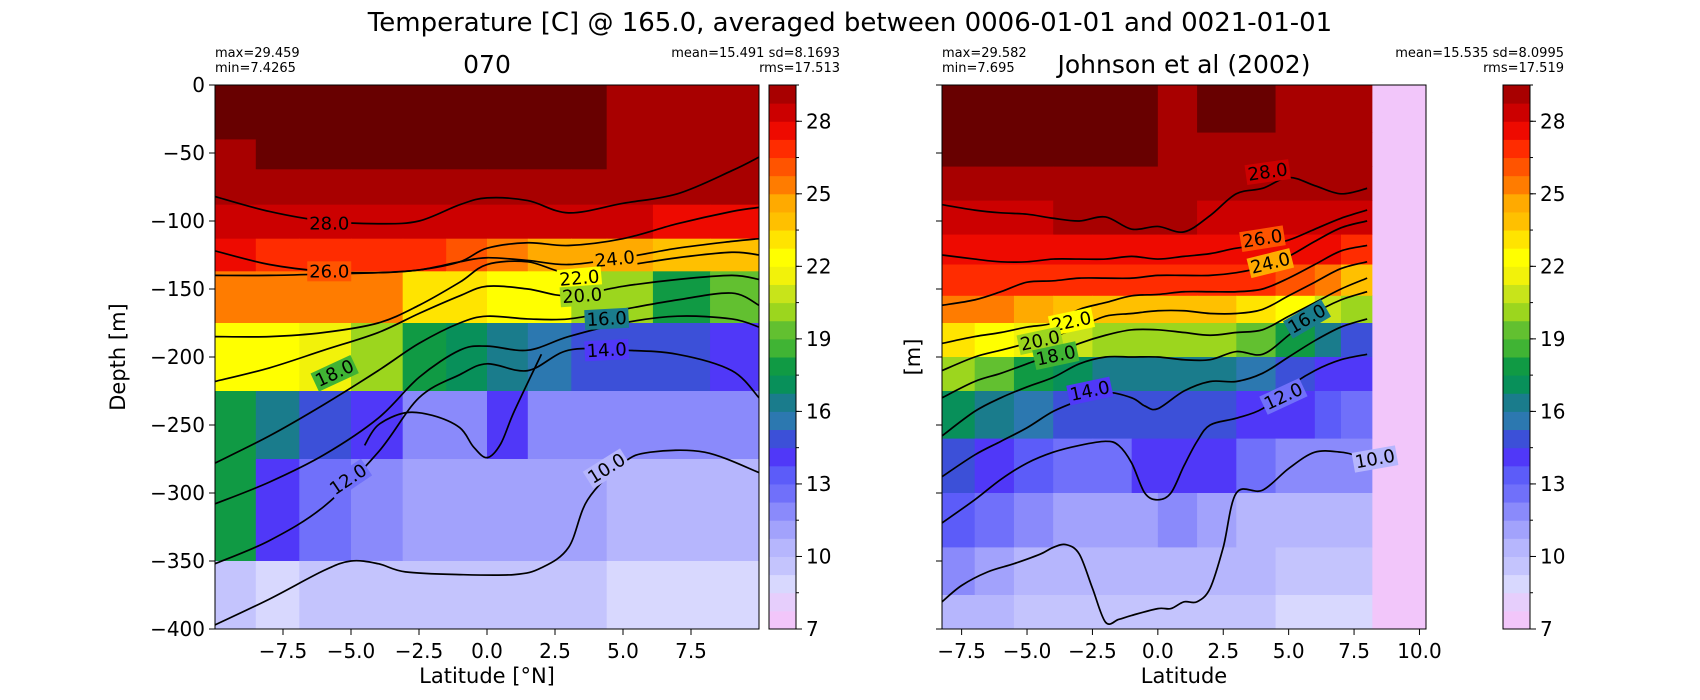 This screenshot has height=700, width=1700. I want to click on panel-1-x-axis-label: Latitude [°N], so click(487, 676).